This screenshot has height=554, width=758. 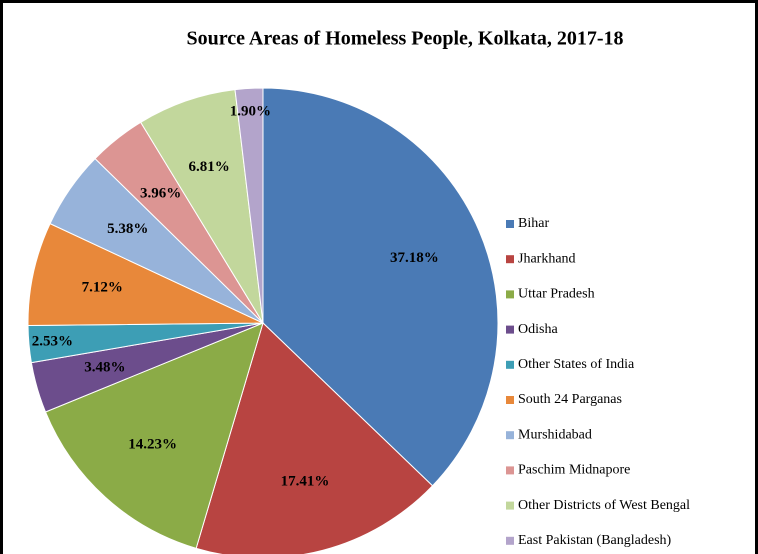 I want to click on legend-label: Other States of India, so click(x=576, y=364).